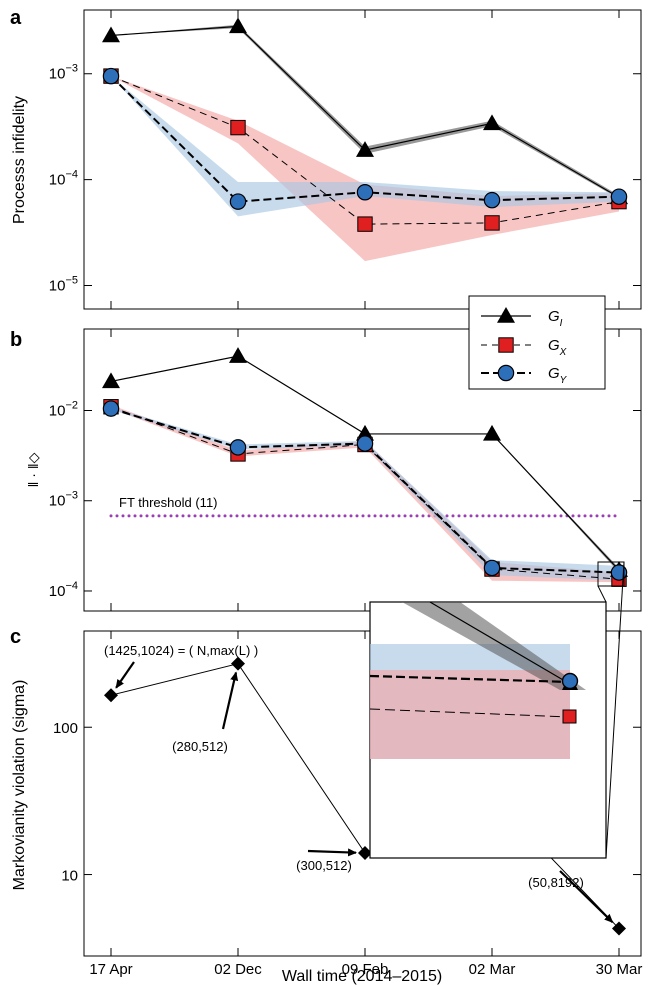 Image resolution: width=651 pixels, height=986 pixels. Describe the element at coordinates (63, 73) in the screenshot. I see `panel-a-ytick-label-0: 10⁻³` at that location.